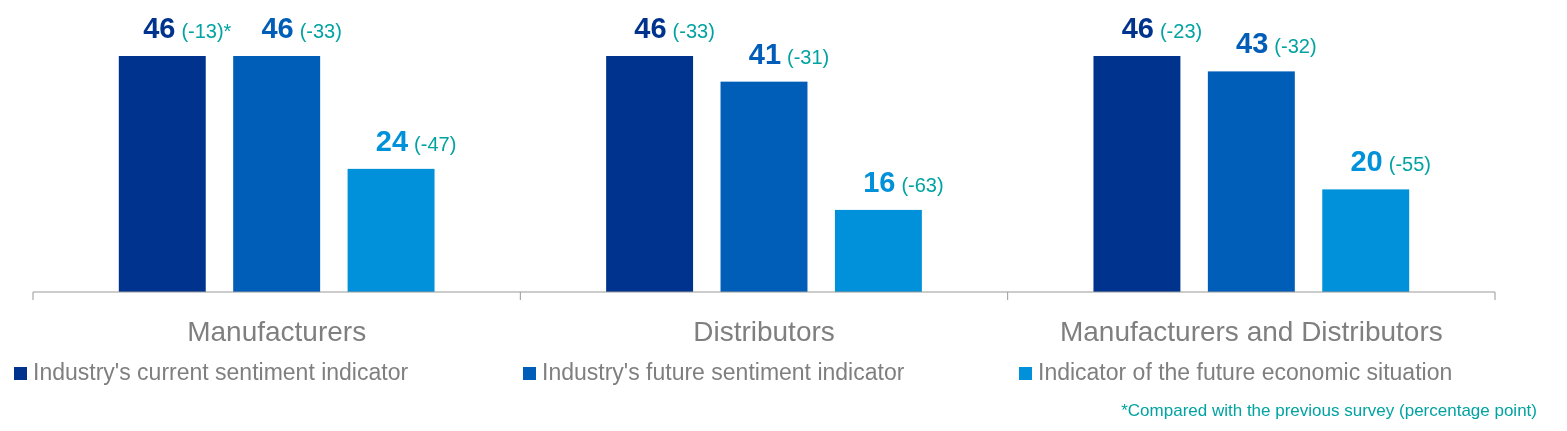 The height and width of the screenshot is (431, 1567). I want to click on data-label: 46 (-23), so click(1162, 28).